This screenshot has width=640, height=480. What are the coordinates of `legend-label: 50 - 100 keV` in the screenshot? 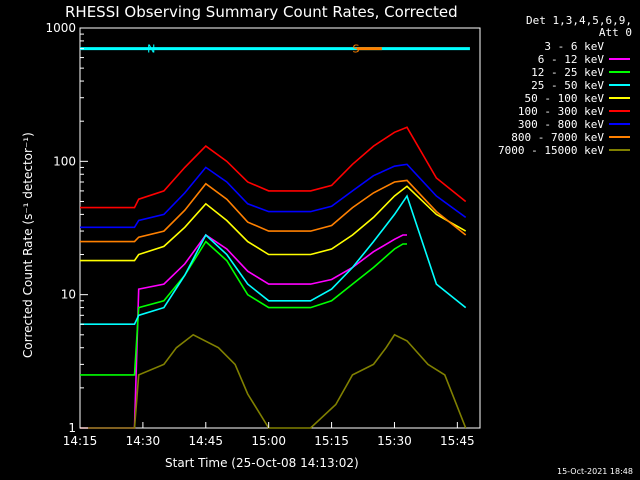 It's located at (565, 98).